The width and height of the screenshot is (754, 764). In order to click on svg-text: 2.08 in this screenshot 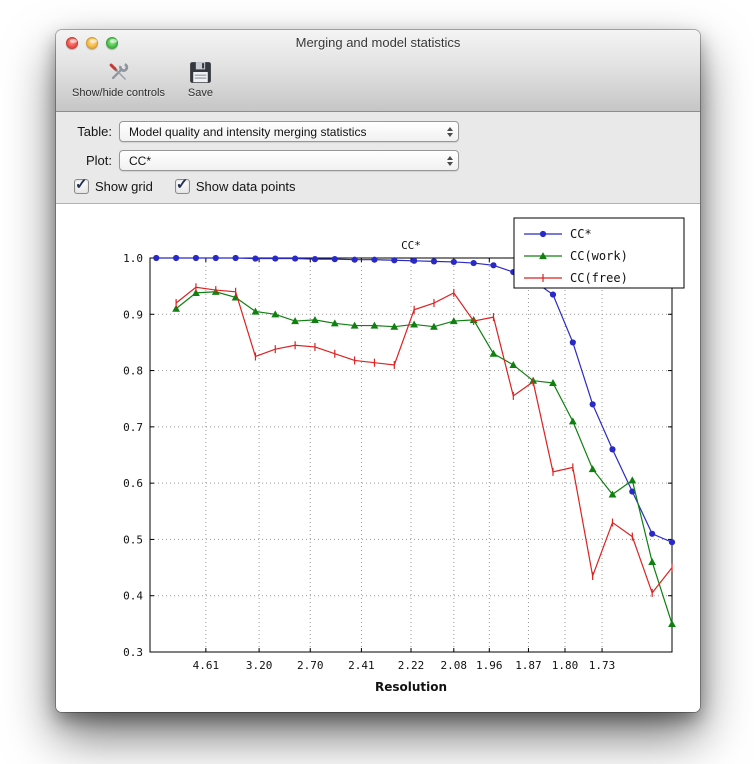, I will do `click(454, 665)`.